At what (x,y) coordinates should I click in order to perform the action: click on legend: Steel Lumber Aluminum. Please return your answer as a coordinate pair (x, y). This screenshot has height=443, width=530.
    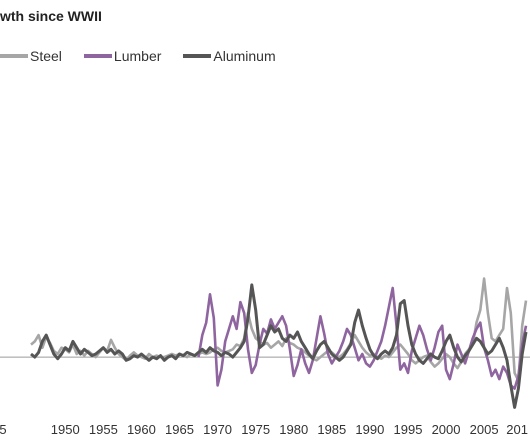
    Looking at the image, I should click on (149, 56).